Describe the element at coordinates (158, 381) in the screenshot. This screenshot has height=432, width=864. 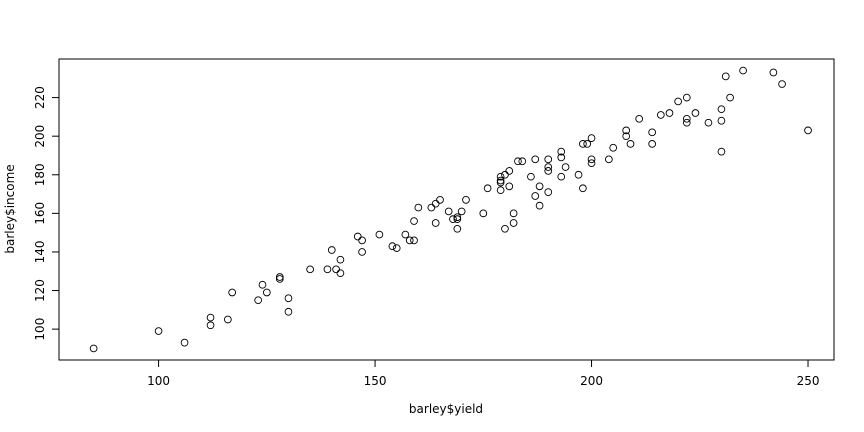
I see `x-tick-label: 100` at that location.